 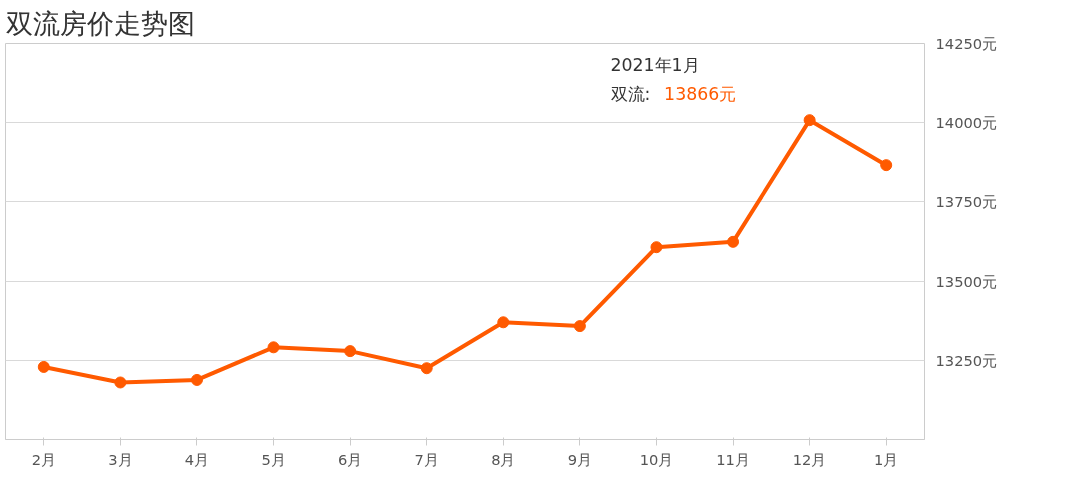 What do you see at coordinates (580, 459) in the screenshot?
I see `x-tick-label: 9月` at bounding box center [580, 459].